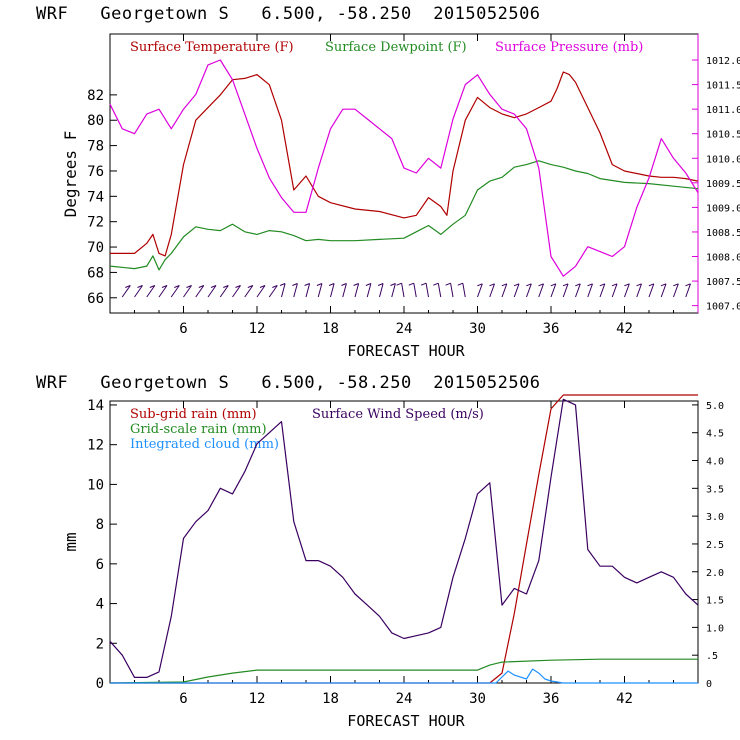 The height and width of the screenshot is (740, 740). I want to click on top-x-tick-label: 12, so click(257, 329).